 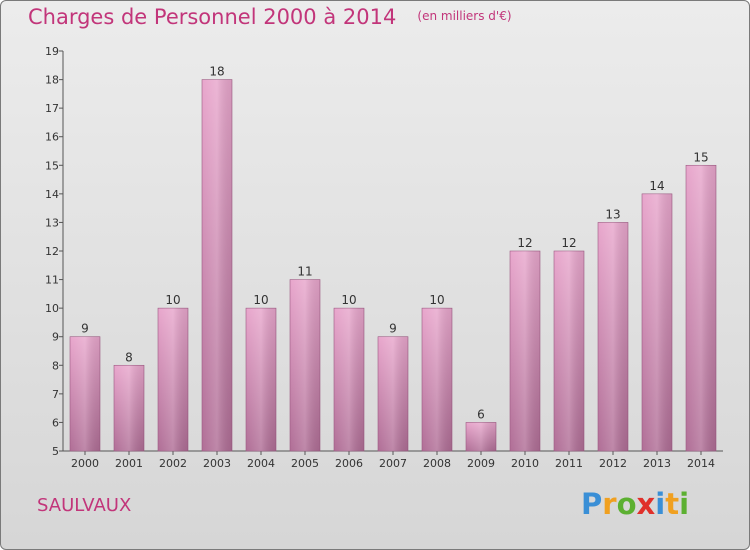 What do you see at coordinates (393, 463) in the screenshot?
I see `x-tick-label: 2007` at bounding box center [393, 463].